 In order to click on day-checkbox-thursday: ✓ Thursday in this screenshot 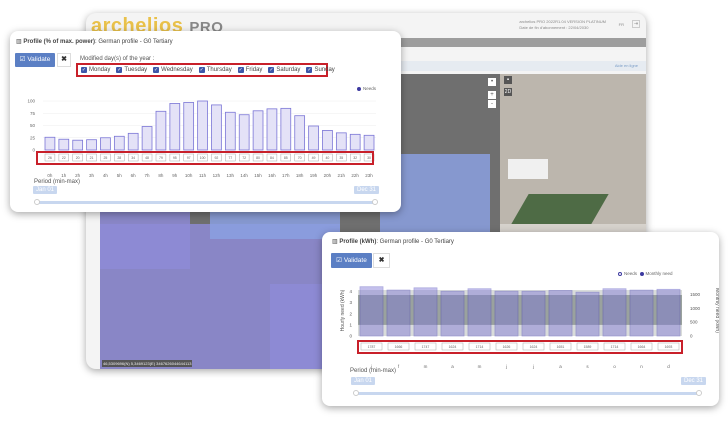, I will do `click(215, 70)`.